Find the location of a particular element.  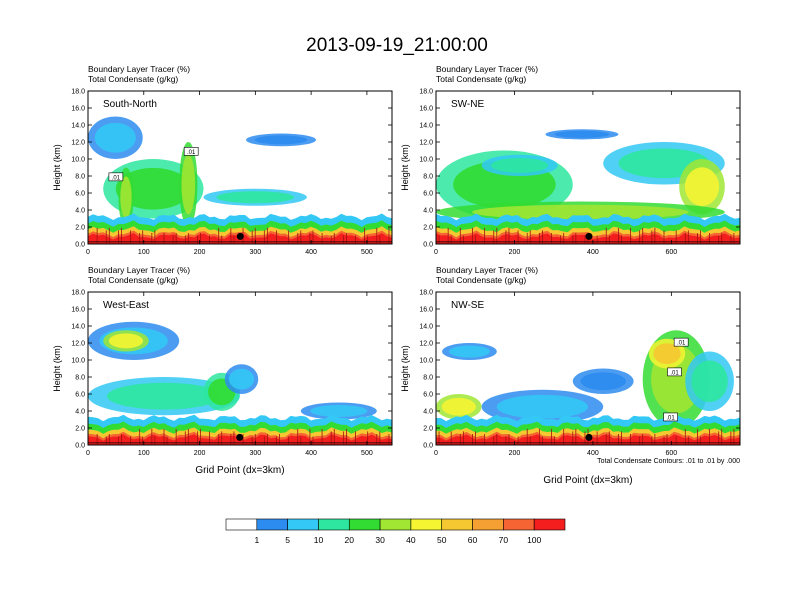

colorbar-label: 30 is located at coordinates (380, 540).